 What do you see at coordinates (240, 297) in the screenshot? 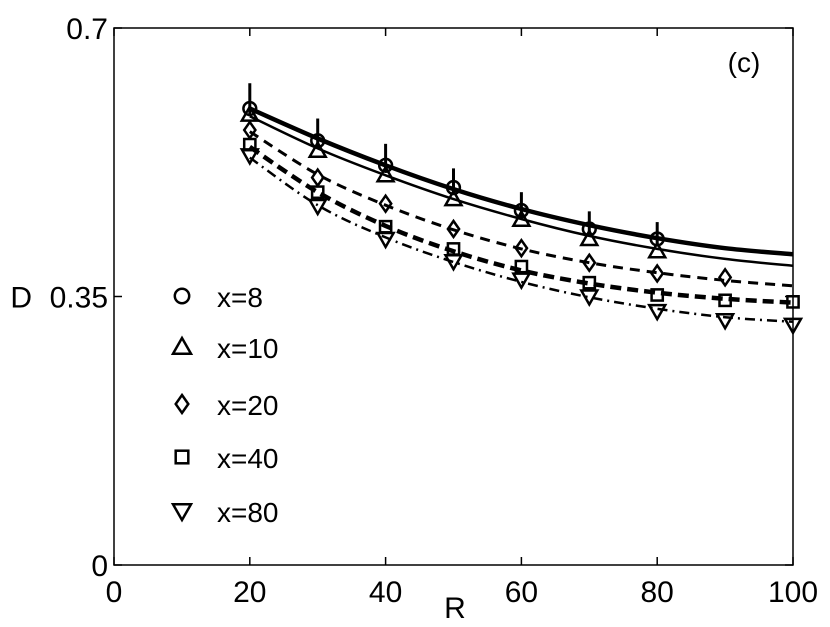
I see `legend-label: x=8` at bounding box center [240, 297].